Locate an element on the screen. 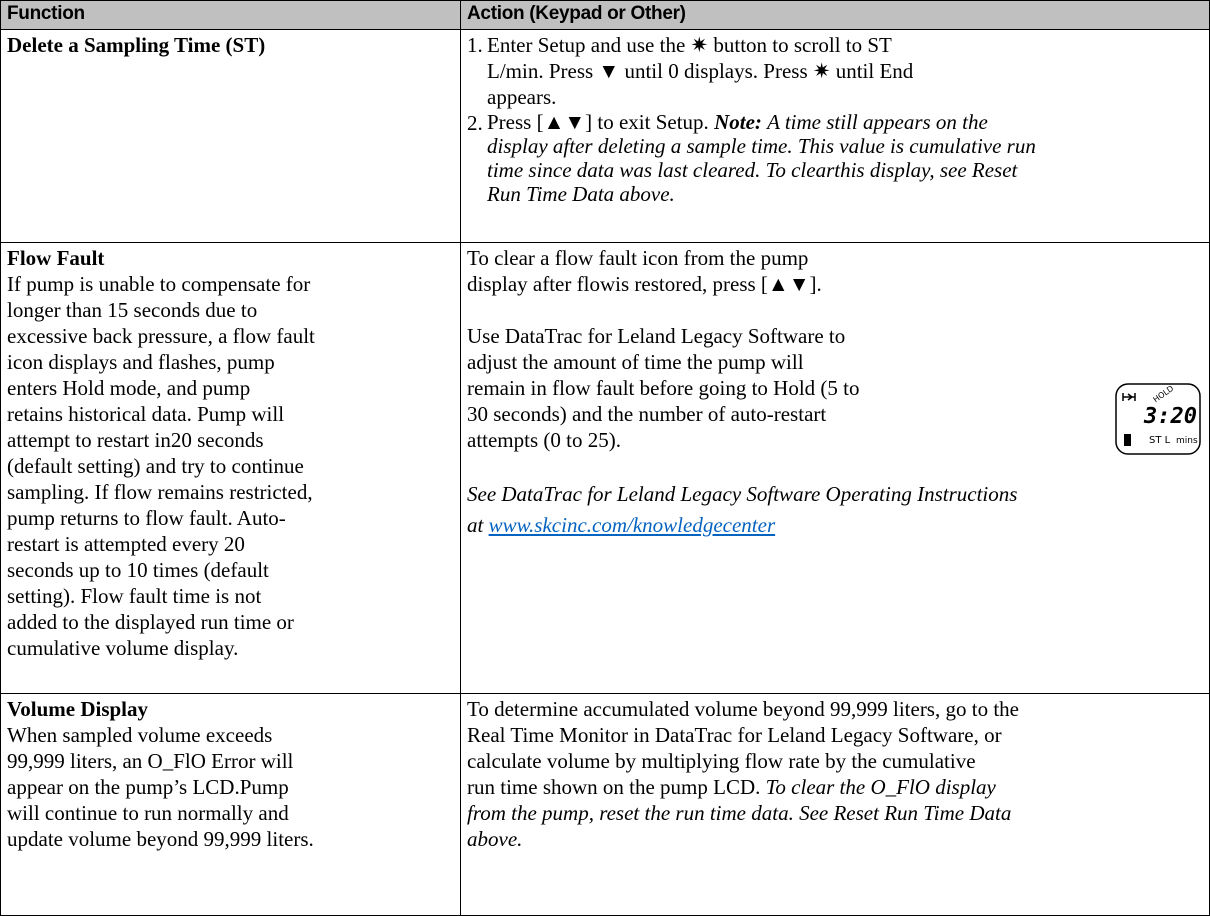 This screenshot has width=1210, height=916. text-line: enters Hold mode, and pump is located at coordinates (129, 388).